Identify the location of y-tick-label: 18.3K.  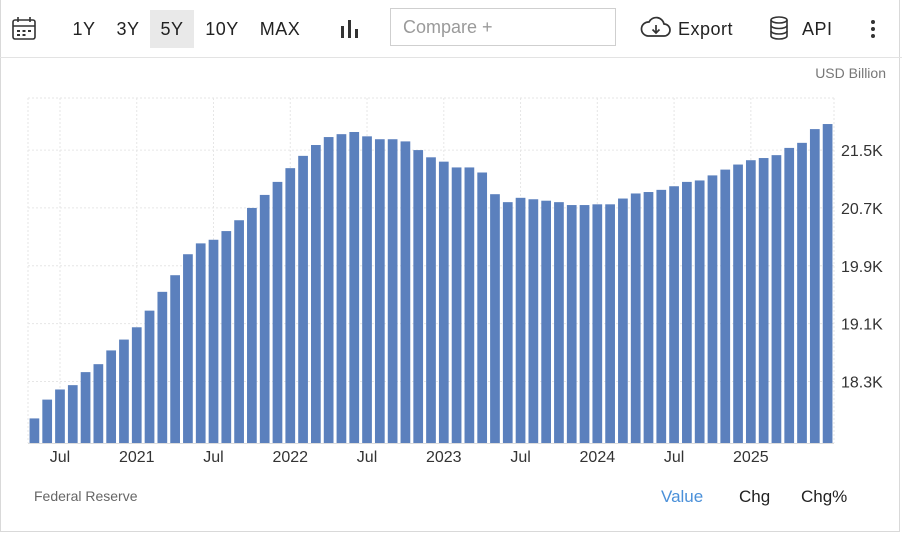
(862, 383).